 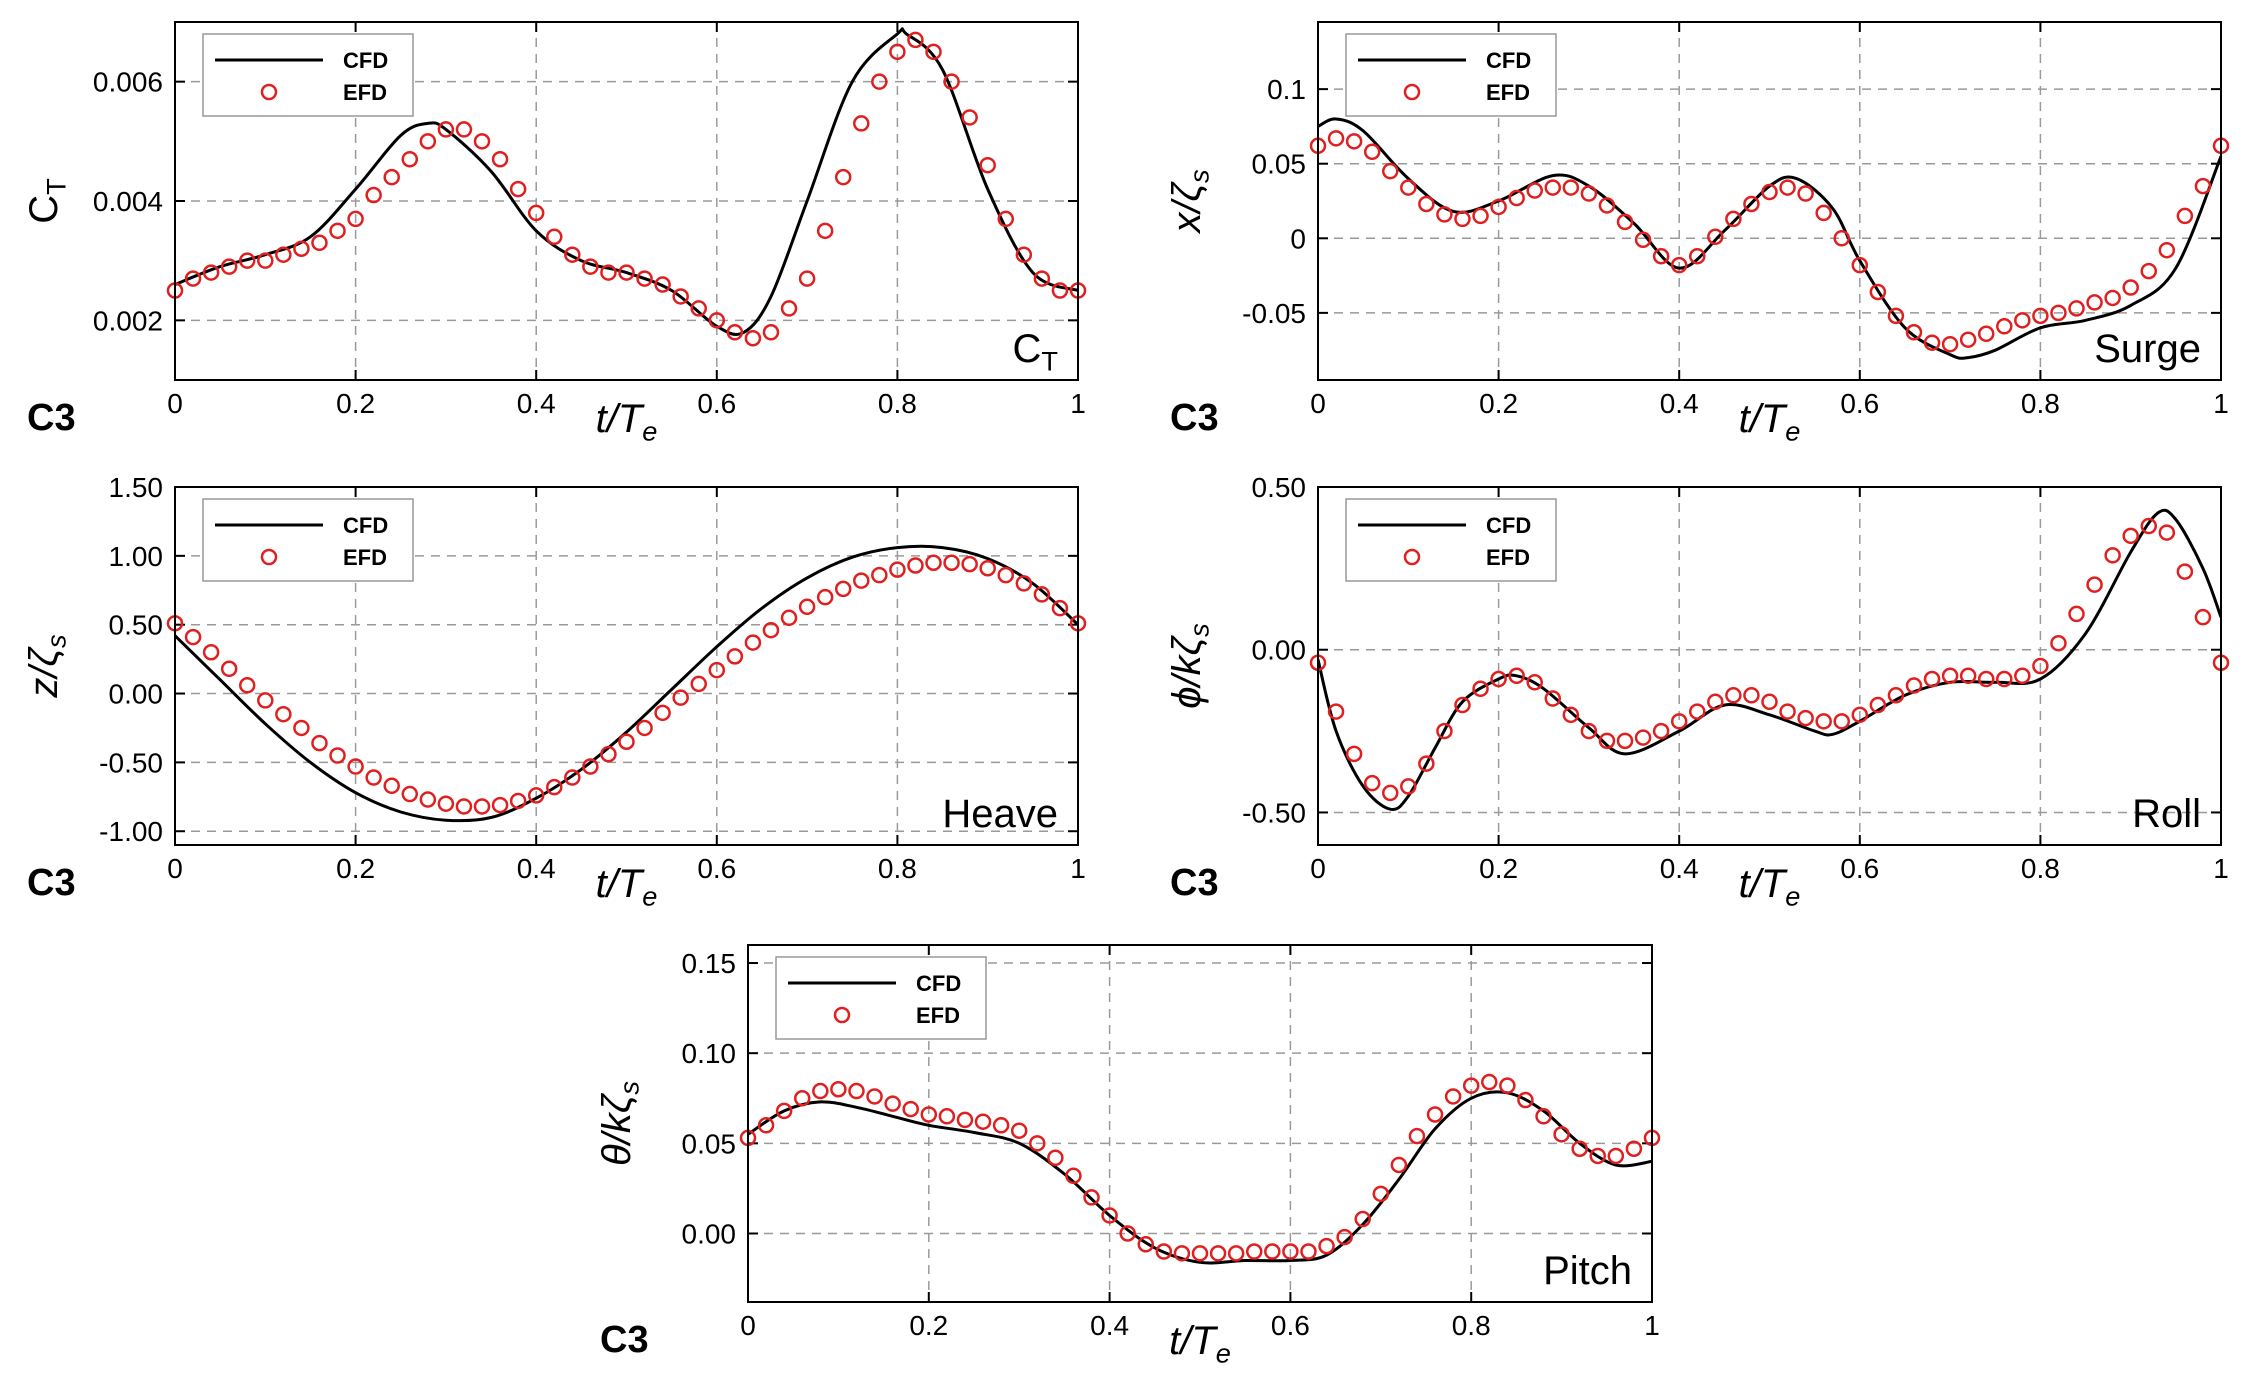 What do you see at coordinates (308, 75) in the screenshot?
I see `legend-box` at bounding box center [308, 75].